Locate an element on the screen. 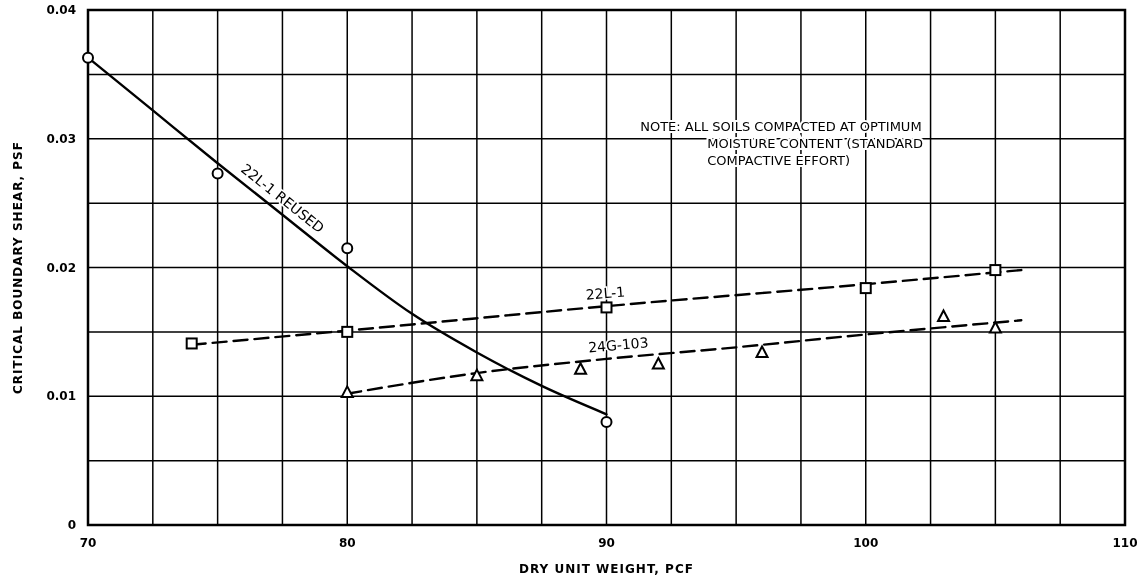 The image size is (1141, 581). x-tick-label: 100 is located at coordinates (866, 543).